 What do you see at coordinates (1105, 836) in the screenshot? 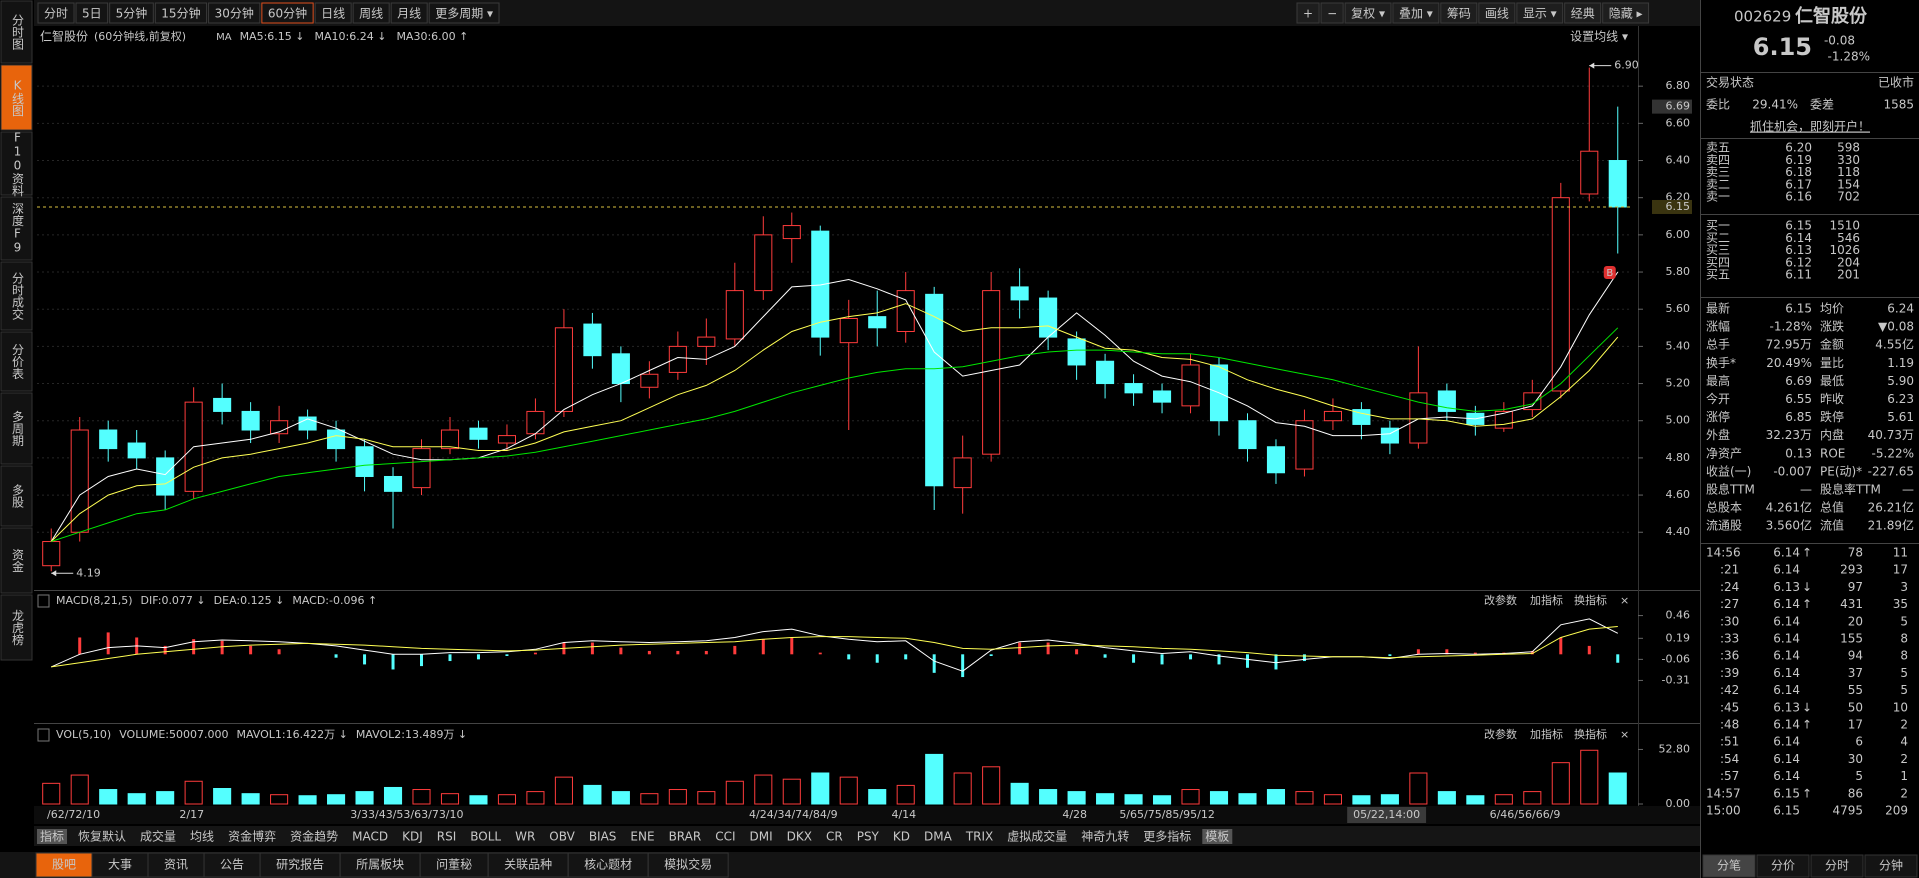
I see `indicator-tab: 神奇九转` at bounding box center [1105, 836].